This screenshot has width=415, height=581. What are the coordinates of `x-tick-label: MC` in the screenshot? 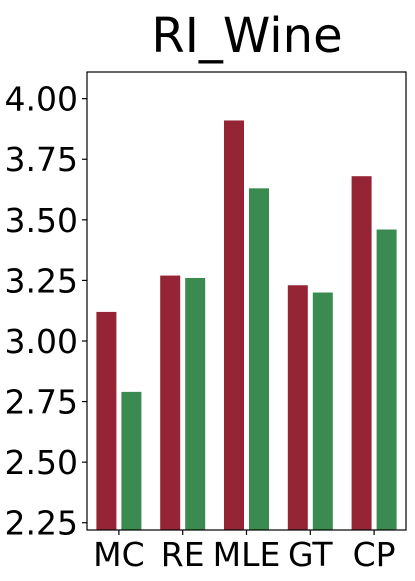 It's located at (119, 554).